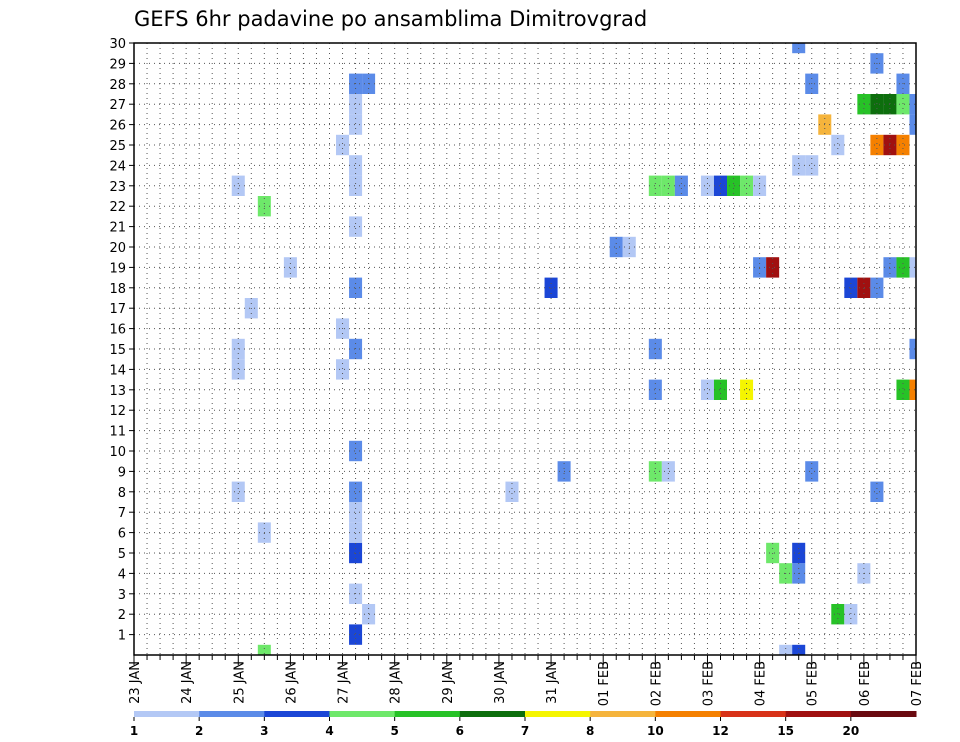 The image size is (960, 742). I want to click on x-tick-label: 03 FEB, so click(708, 683).